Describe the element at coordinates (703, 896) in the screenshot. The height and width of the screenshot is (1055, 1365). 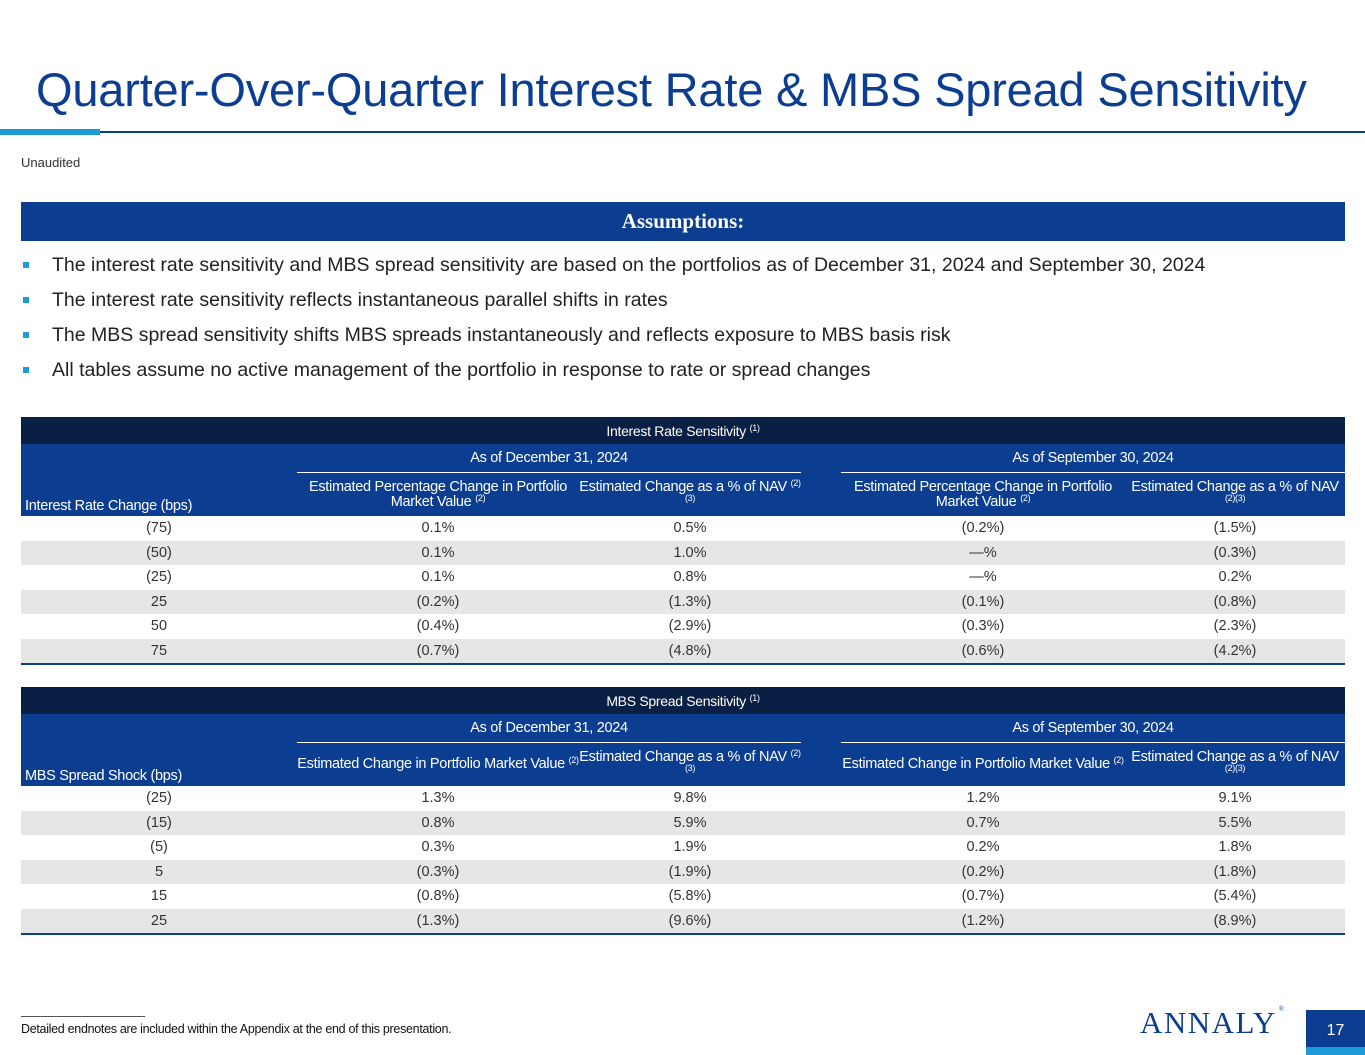
I see `table-row: 15 (0.8%) (5.8%) (0.7%) (5.4%)` at that location.